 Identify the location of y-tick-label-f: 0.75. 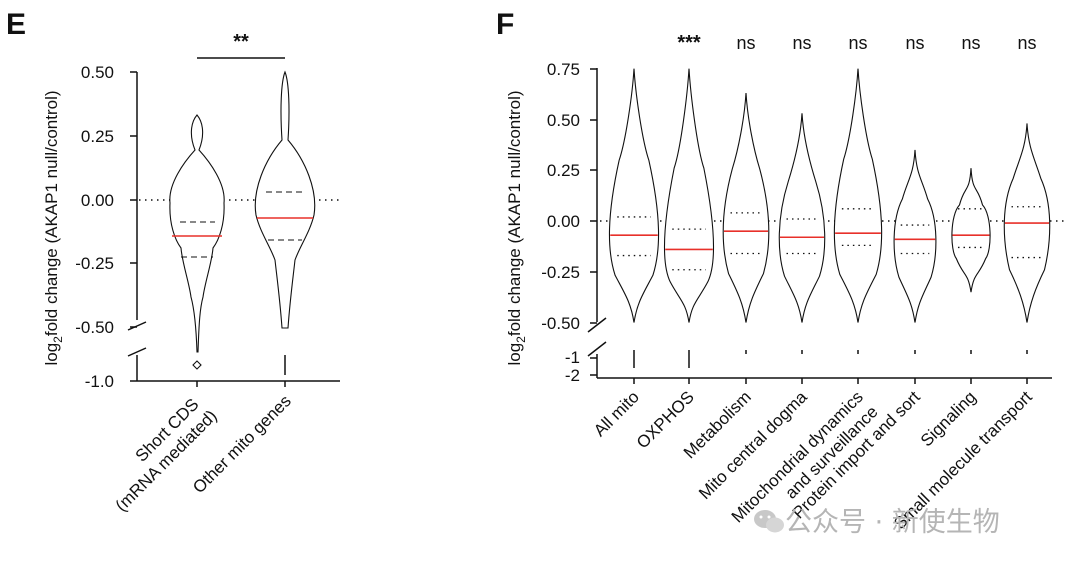
(563, 69).